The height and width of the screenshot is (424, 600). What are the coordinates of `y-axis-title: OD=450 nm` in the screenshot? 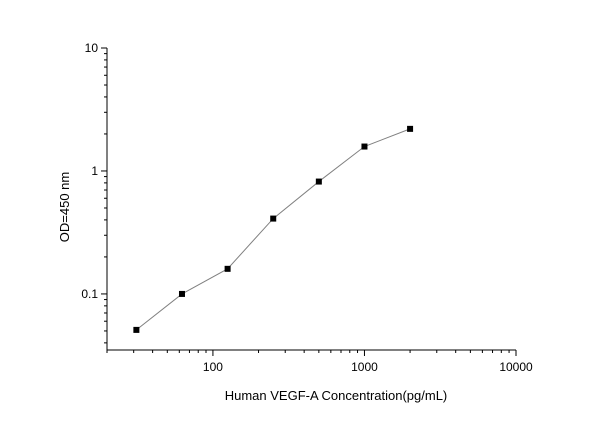 It's located at (64, 207).